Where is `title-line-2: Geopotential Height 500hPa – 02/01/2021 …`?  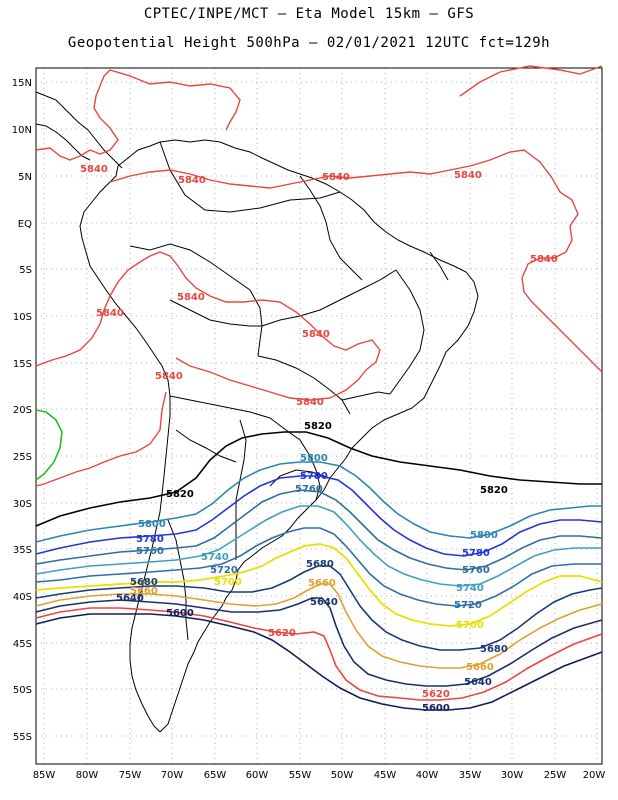
title-line-2: Geopotential Height 500hPa – 02/01/2021 … is located at coordinates (309, 43).